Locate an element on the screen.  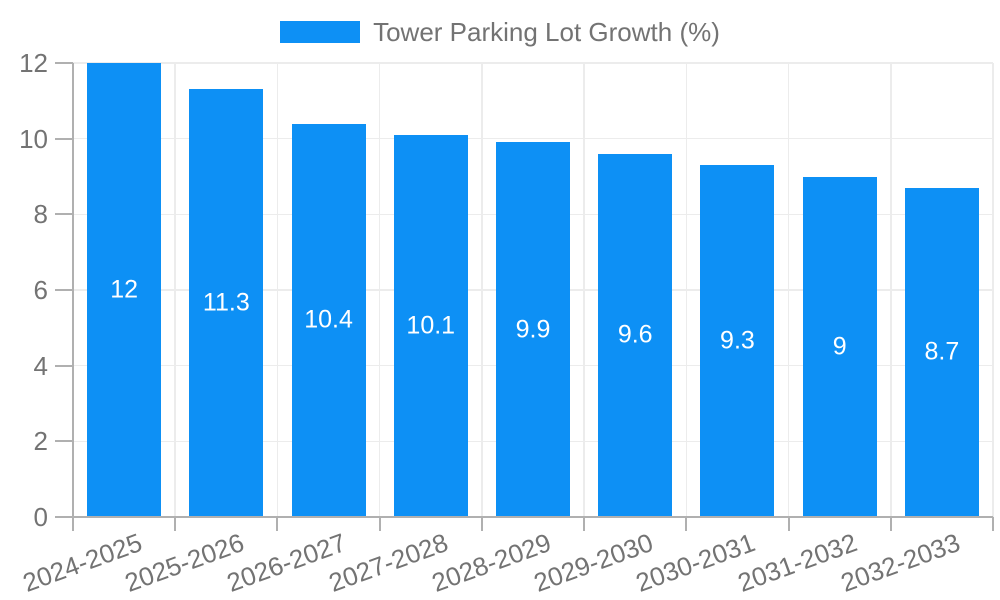
y-axis-tick-label: 12 is located at coordinates (33, 63).